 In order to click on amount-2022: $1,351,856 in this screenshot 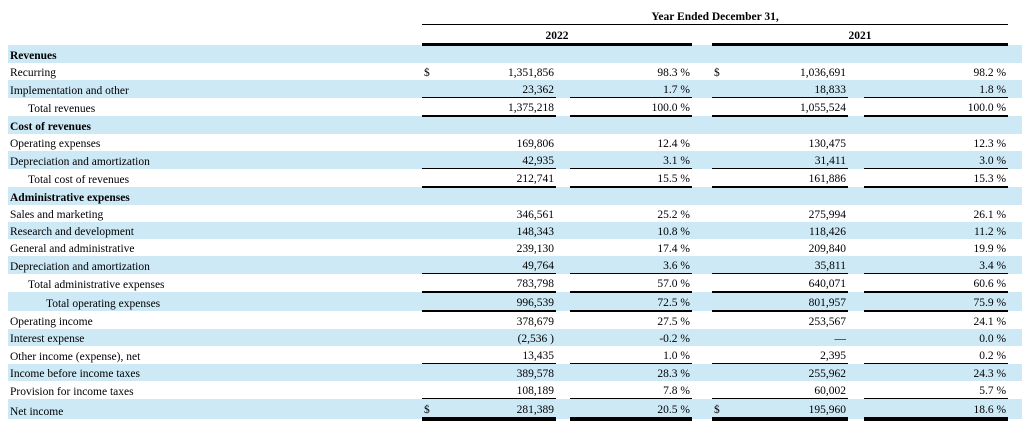, I will do `click(489, 71)`.